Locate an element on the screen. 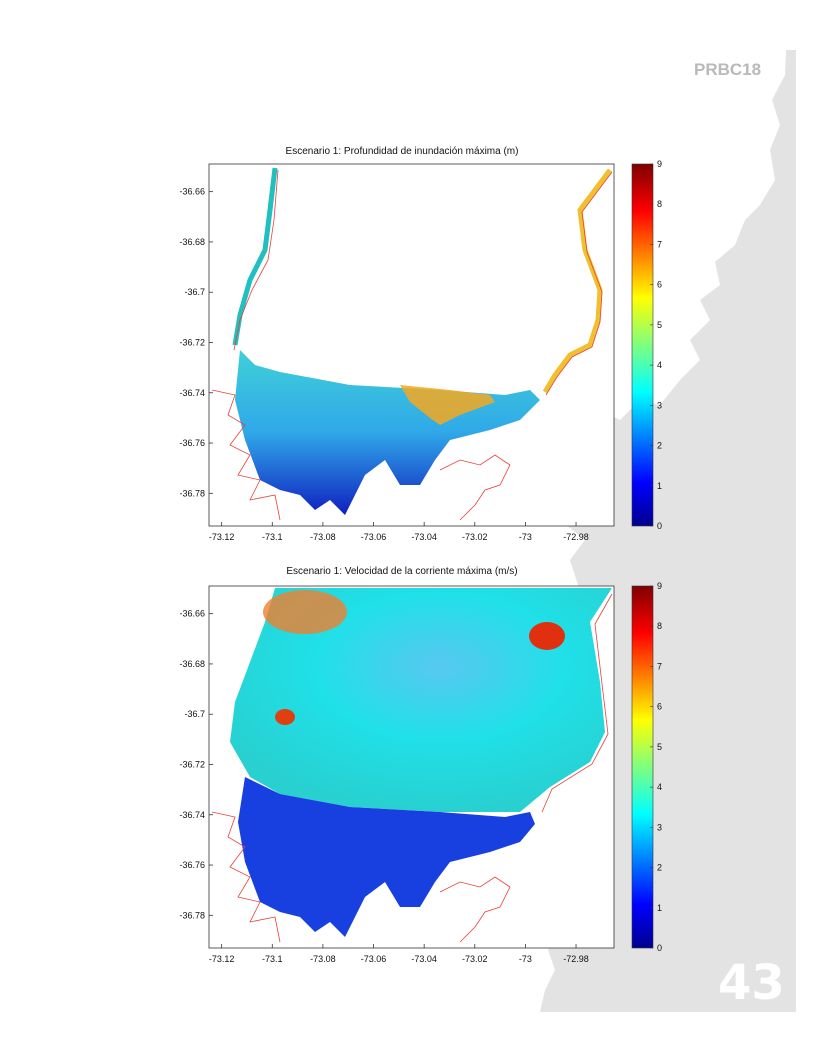 The image size is (816, 1054). high-velocity-zone-nw is located at coordinates (305, 612).